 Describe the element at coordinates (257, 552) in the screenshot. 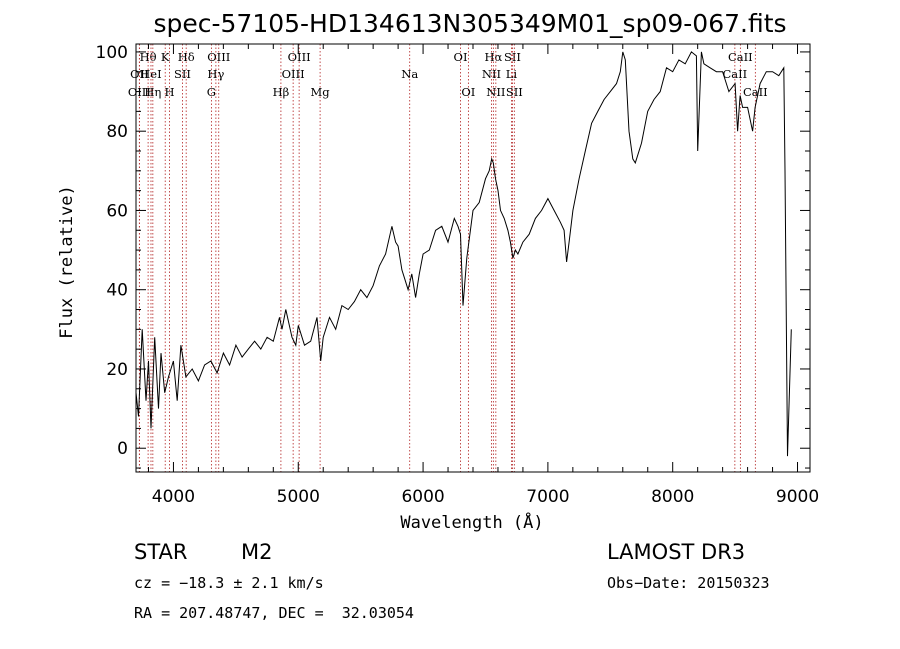

I see `object-subclass: M2` at that location.